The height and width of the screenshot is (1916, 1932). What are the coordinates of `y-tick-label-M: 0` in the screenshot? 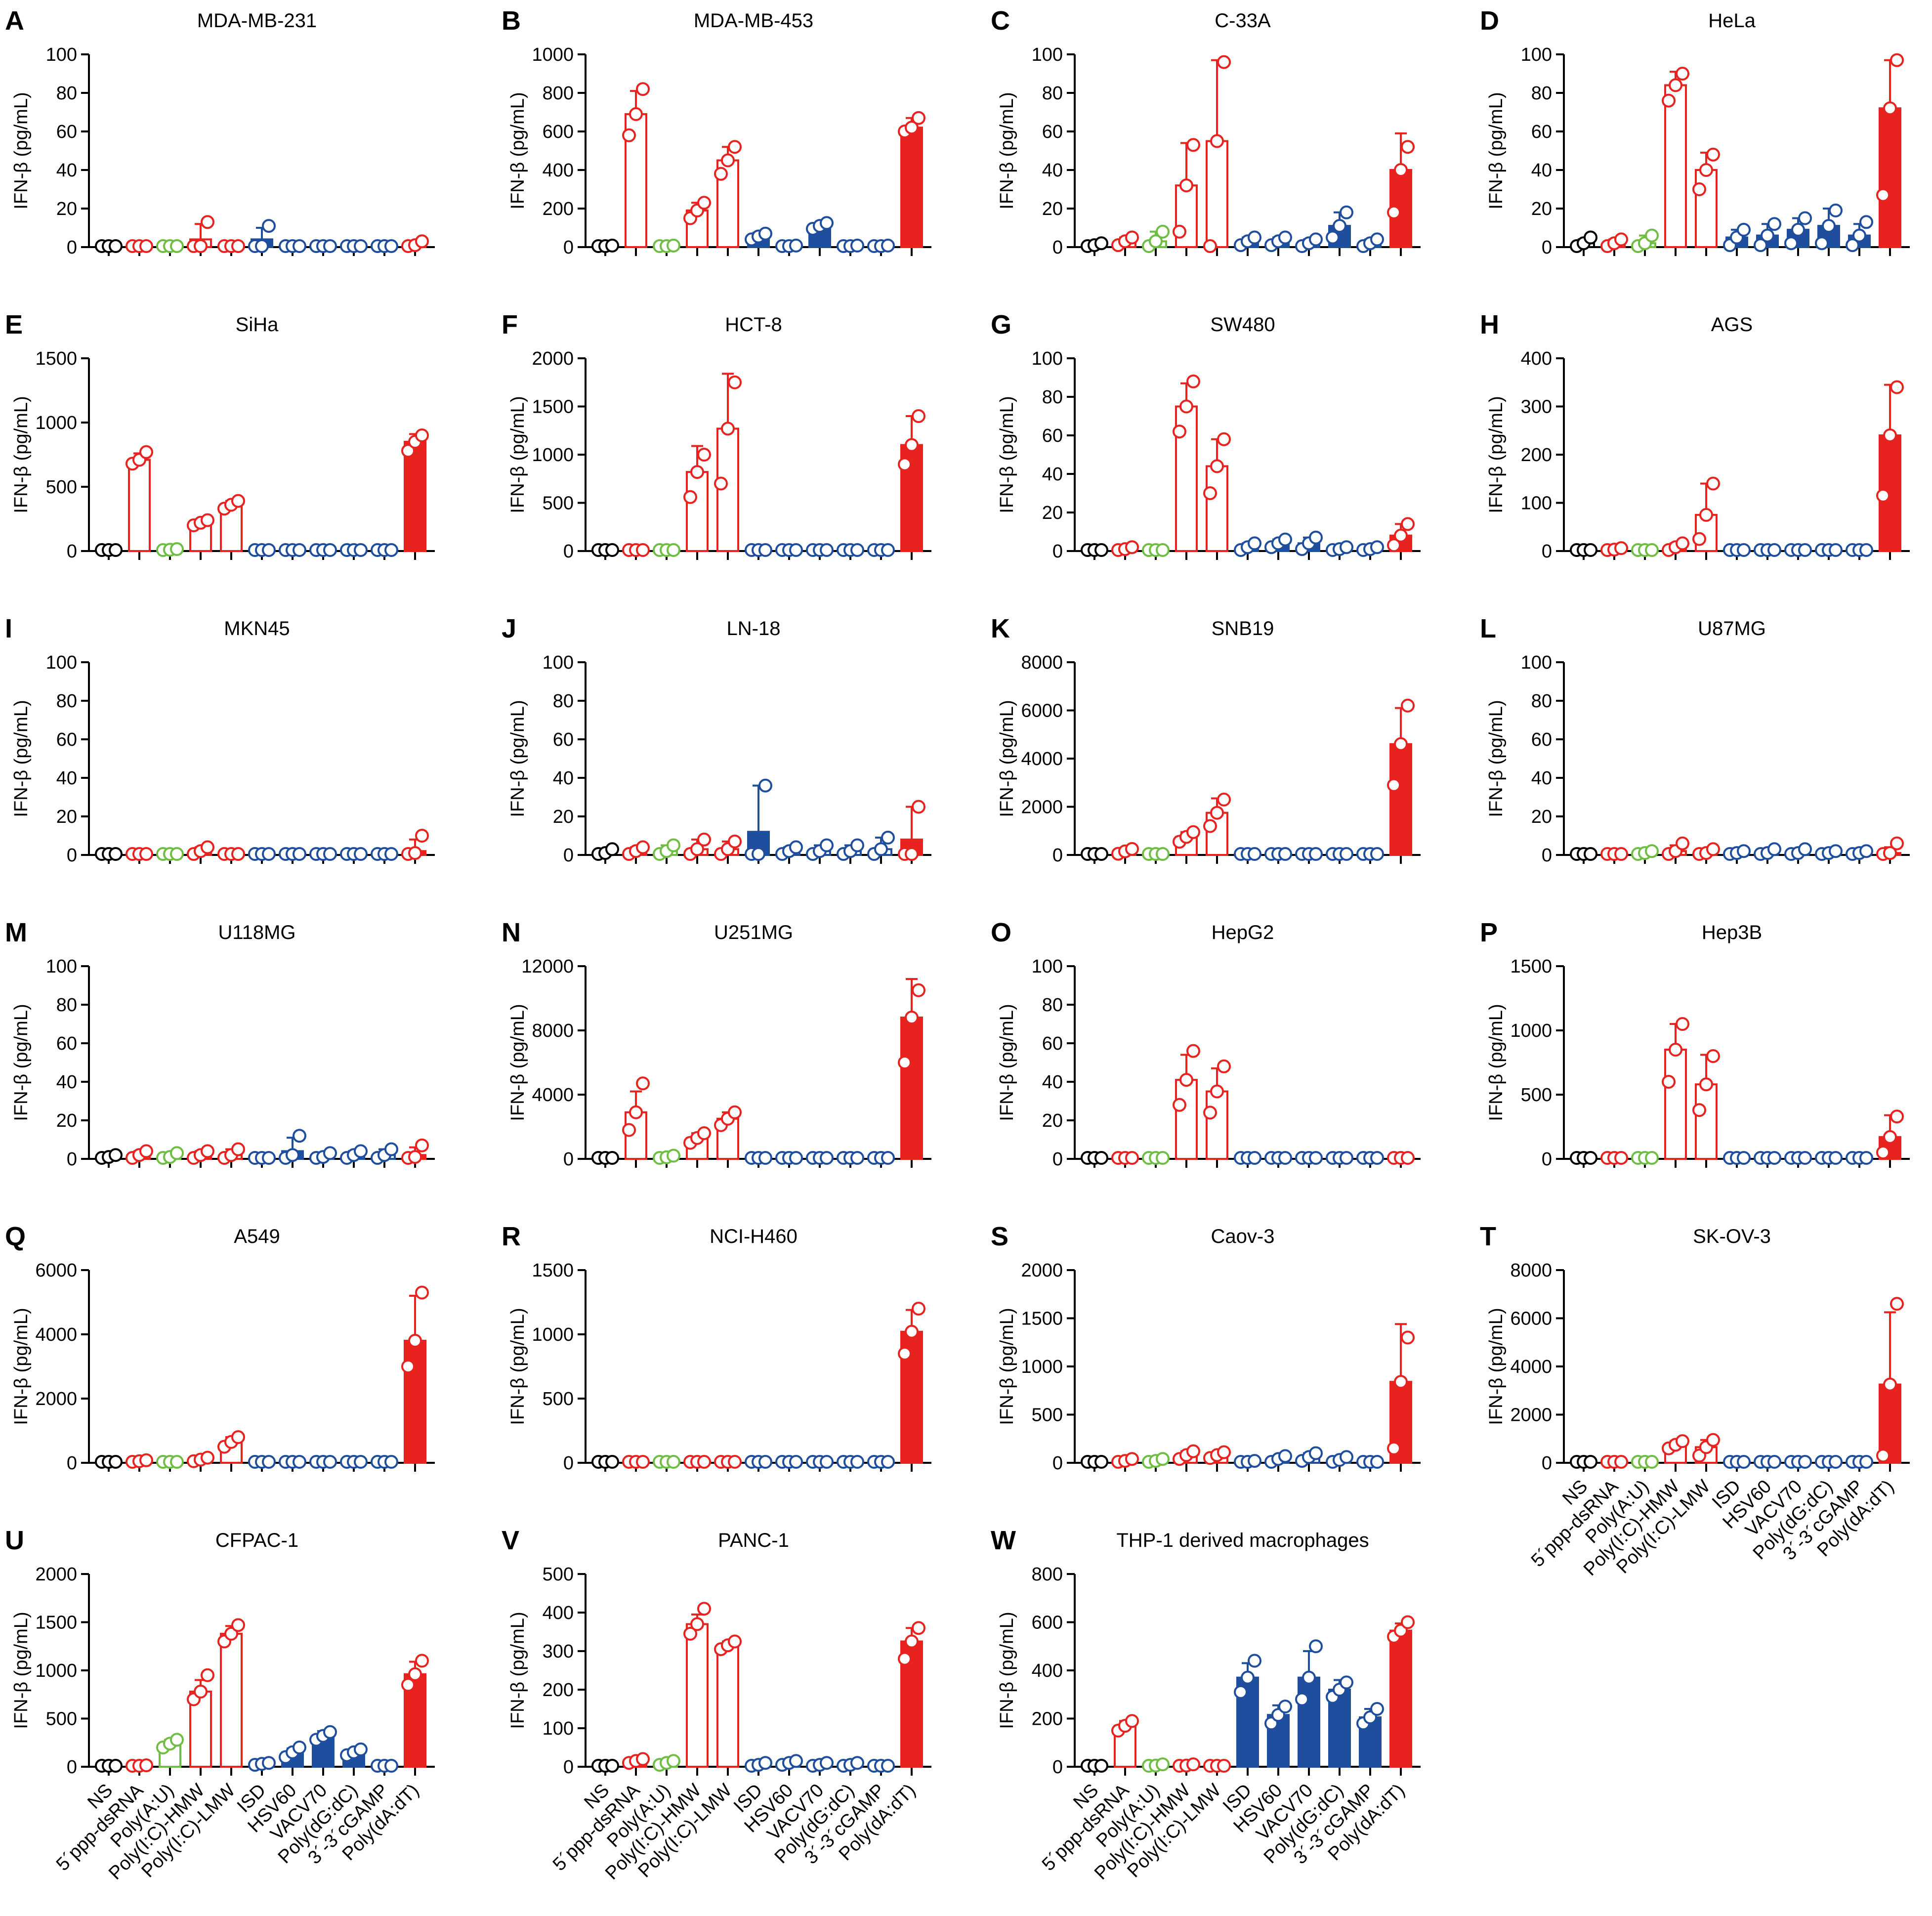 It's located at (72, 1160).